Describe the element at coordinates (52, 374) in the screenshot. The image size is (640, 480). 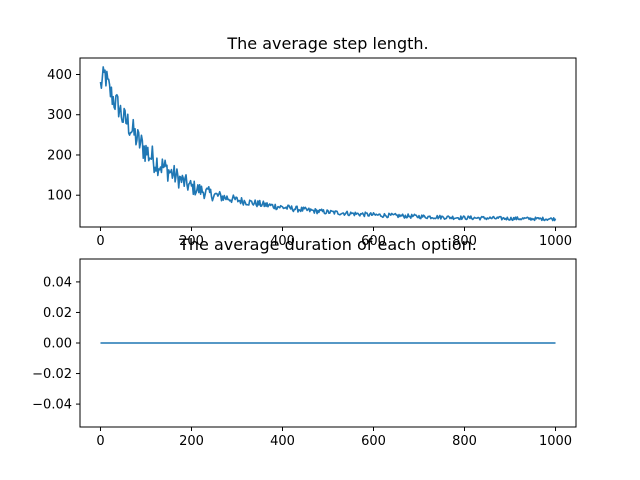
I see `y-tick-label: −0.02` at that location.